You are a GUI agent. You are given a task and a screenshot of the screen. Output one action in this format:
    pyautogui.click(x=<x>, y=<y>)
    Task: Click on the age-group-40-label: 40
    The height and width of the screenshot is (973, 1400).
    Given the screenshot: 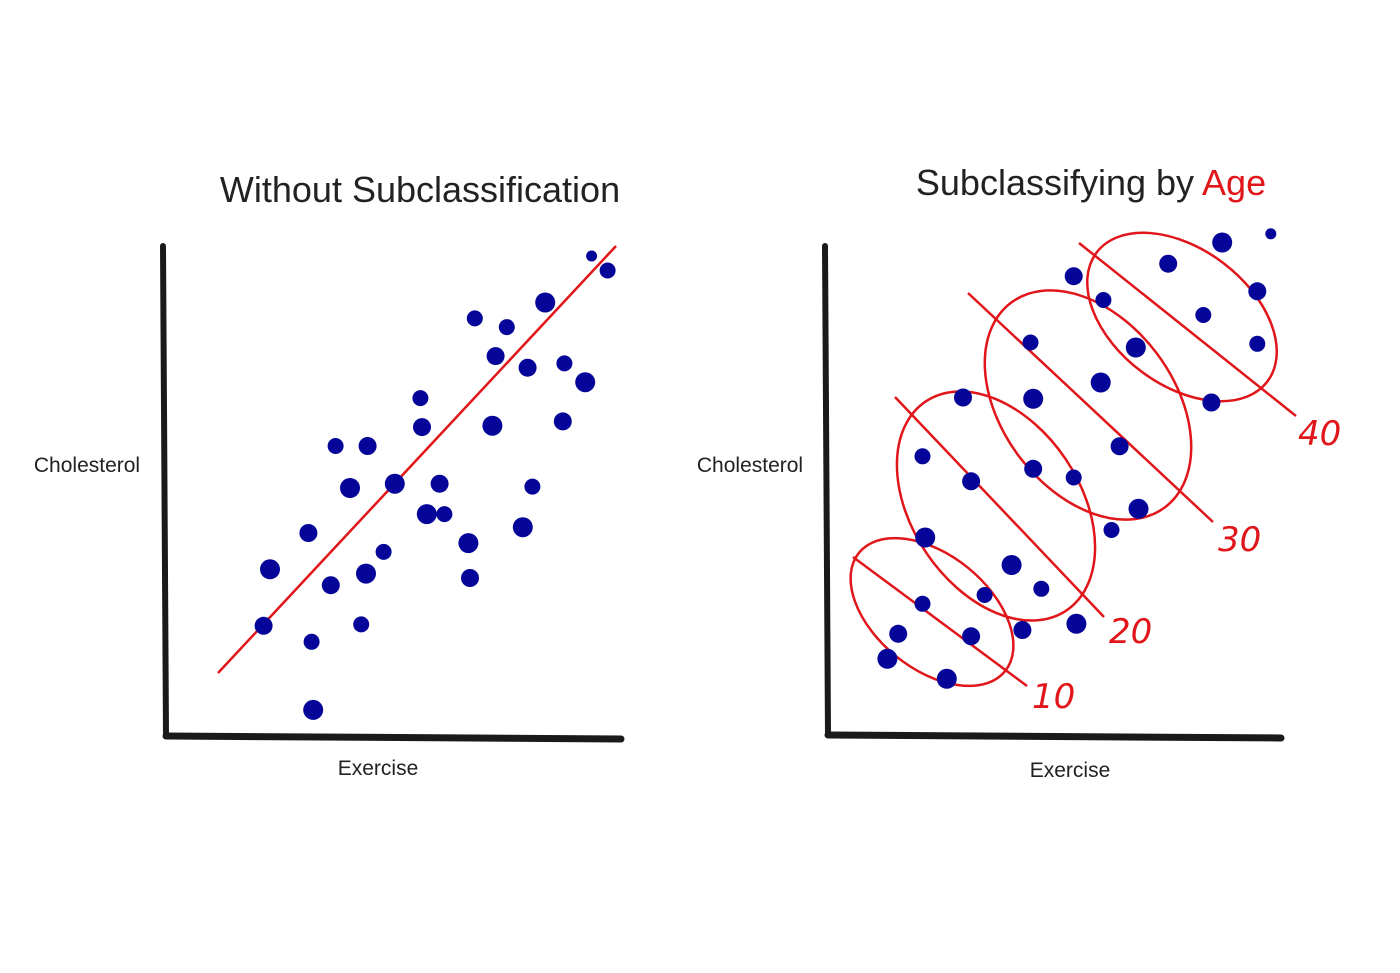 What is the action you would take?
    pyautogui.click(x=1319, y=434)
    